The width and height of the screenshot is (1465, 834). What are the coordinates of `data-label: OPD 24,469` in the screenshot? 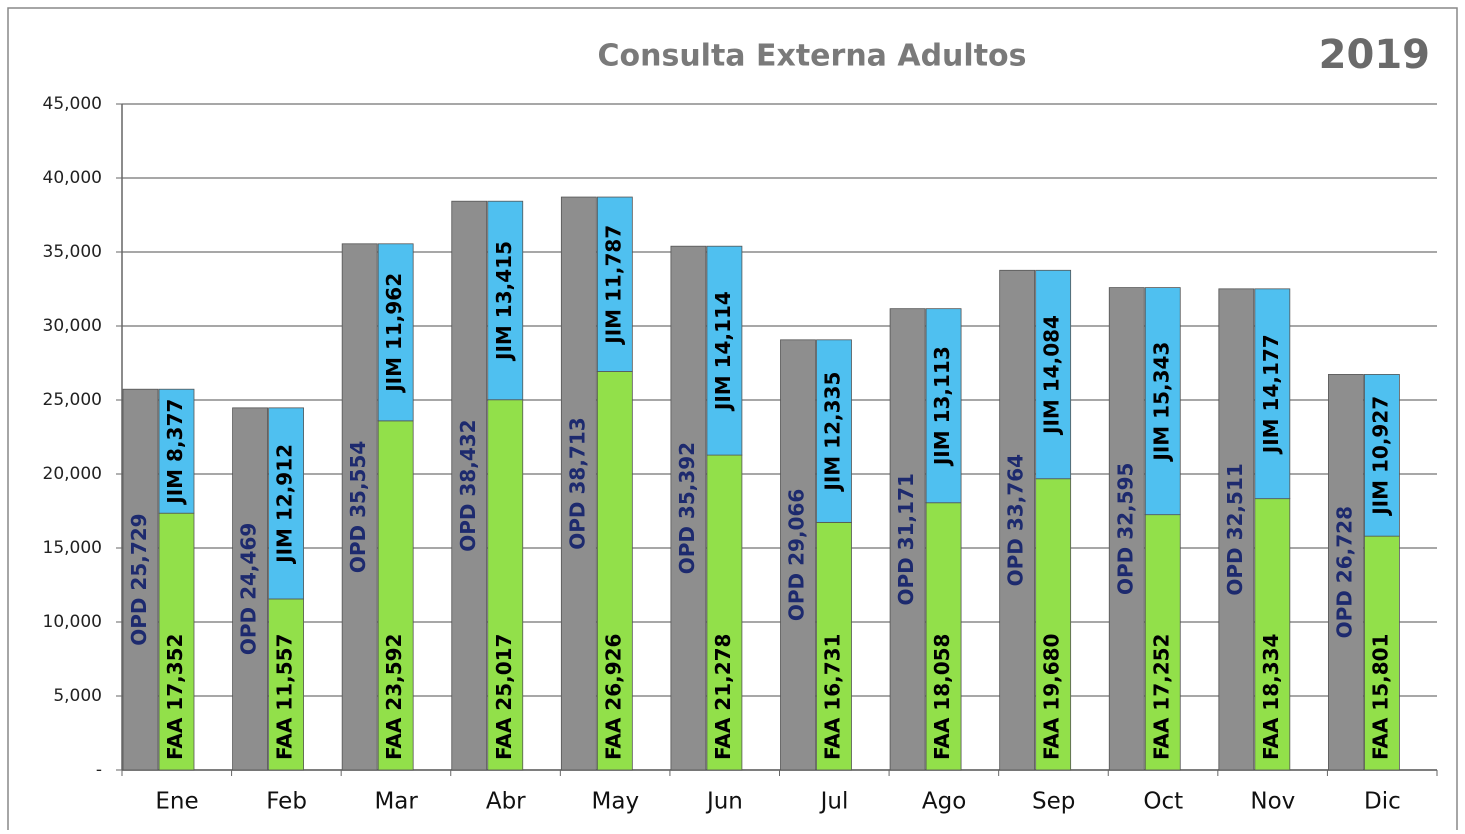 It's located at (249, 589).